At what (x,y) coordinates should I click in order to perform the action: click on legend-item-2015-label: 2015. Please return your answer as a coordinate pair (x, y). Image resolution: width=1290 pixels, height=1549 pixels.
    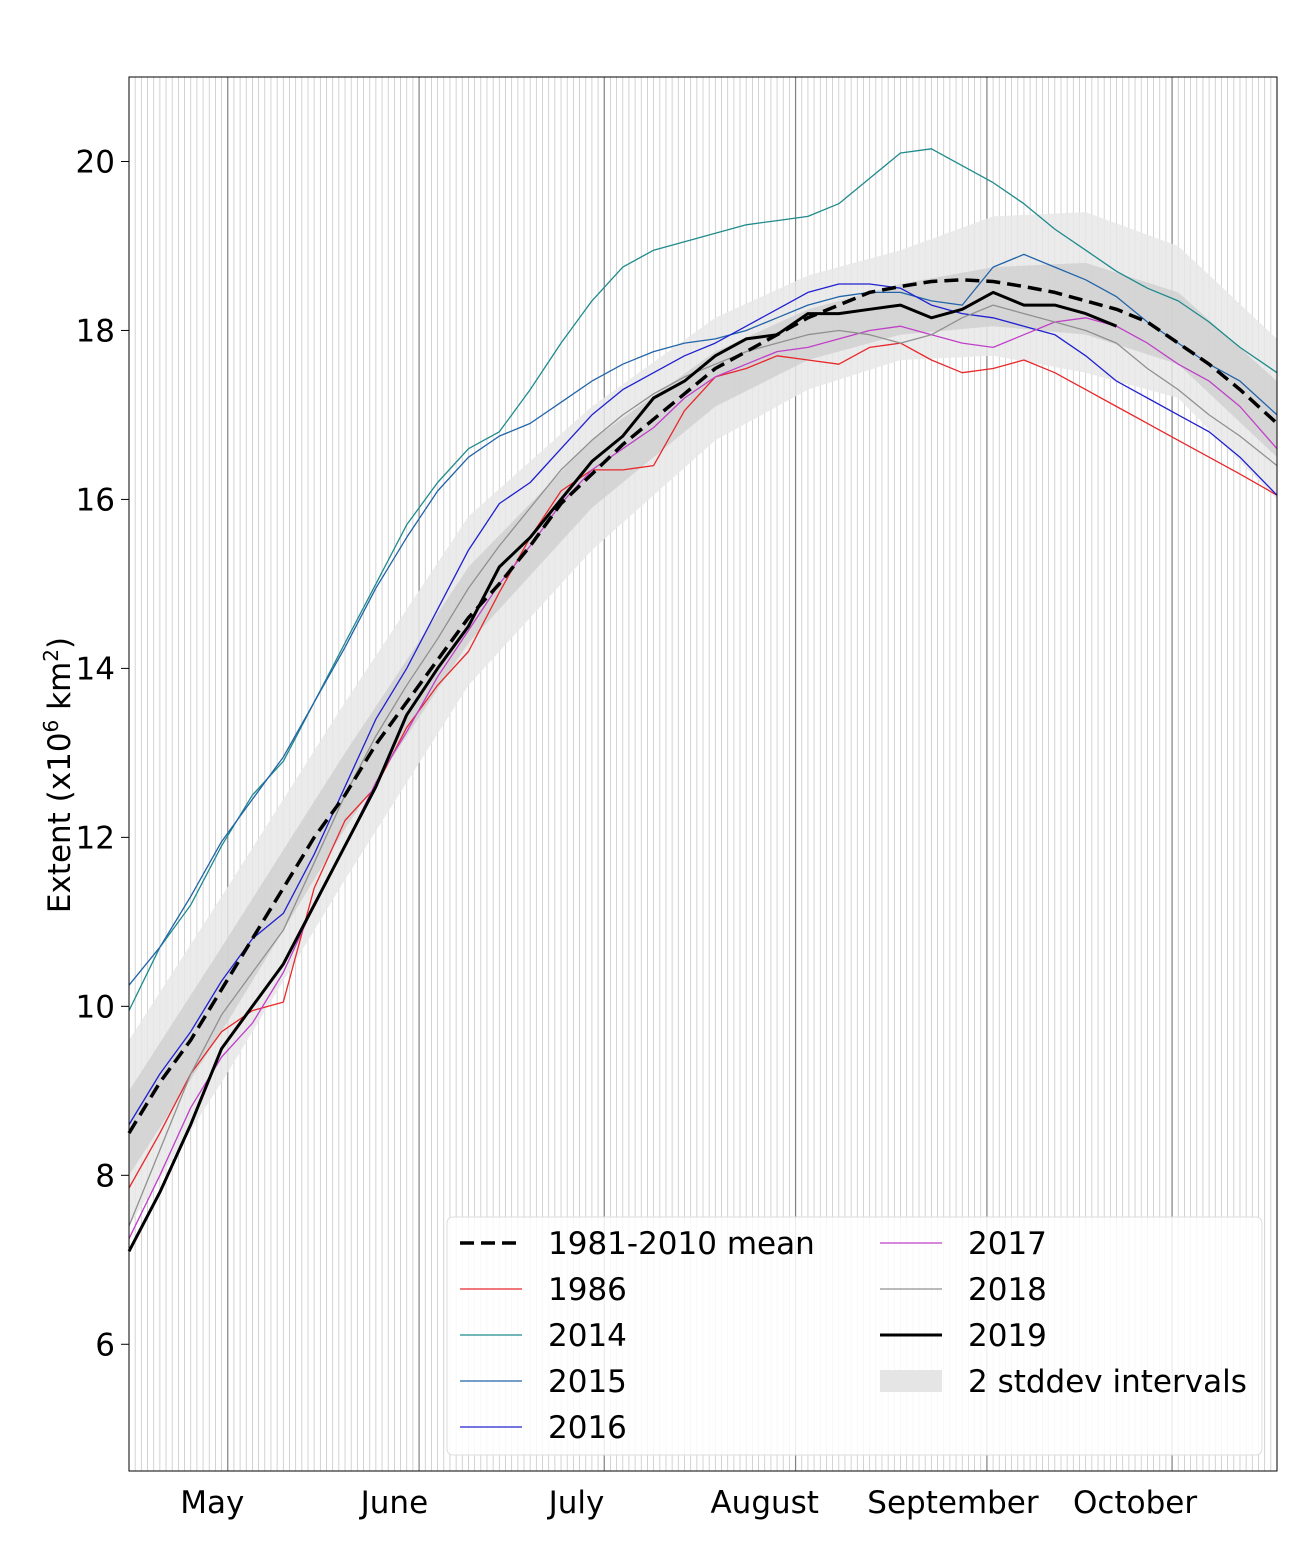
    Looking at the image, I should click on (587, 1382).